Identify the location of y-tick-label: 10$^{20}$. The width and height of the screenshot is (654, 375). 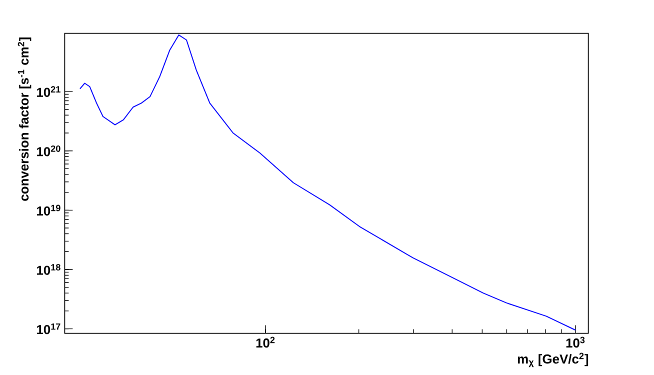
(48, 150).